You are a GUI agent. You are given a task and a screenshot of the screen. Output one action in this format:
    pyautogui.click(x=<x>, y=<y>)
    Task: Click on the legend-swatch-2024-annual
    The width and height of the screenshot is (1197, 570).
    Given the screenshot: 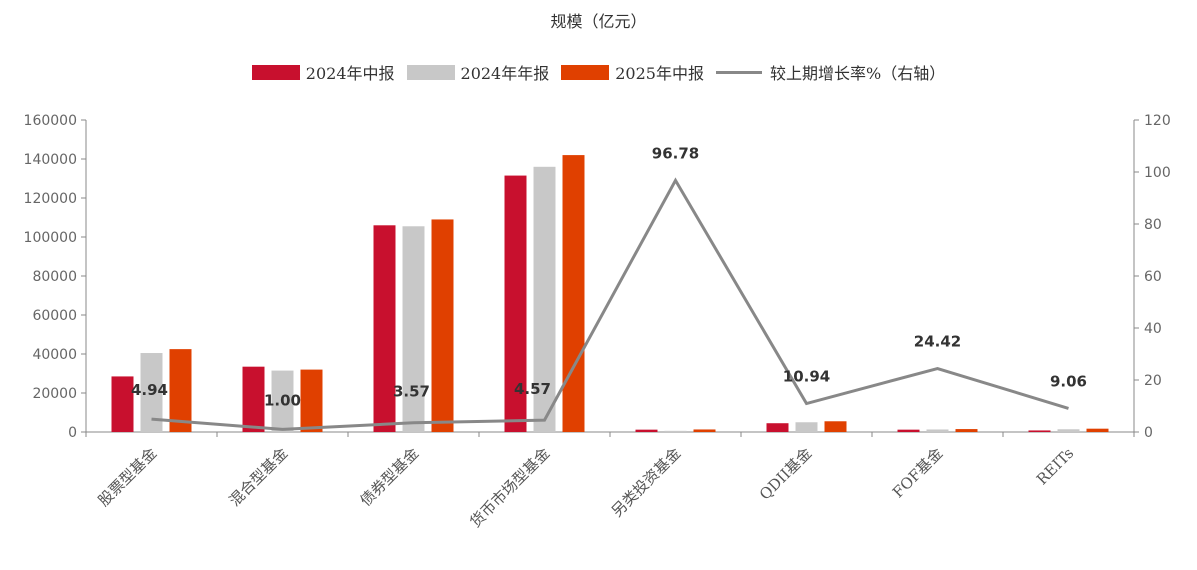 What is the action you would take?
    pyautogui.click(x=430, y=72)
    